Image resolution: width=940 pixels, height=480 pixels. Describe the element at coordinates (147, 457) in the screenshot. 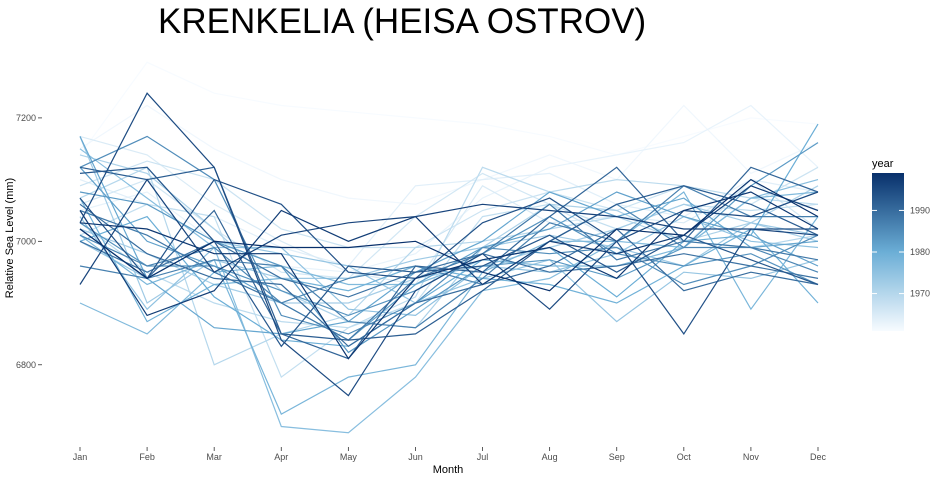

I see `x-tick-label: Feb` at that location.